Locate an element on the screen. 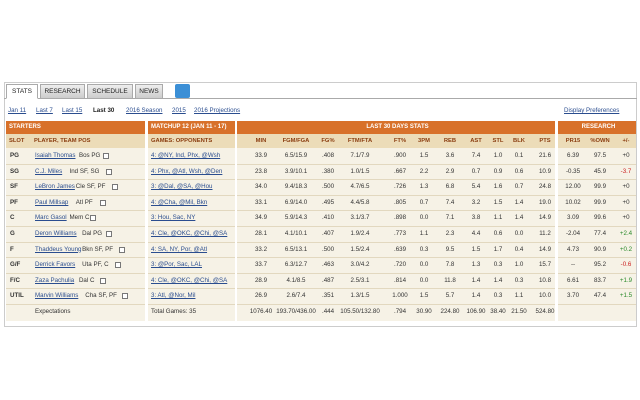 The image size is (640, 400). tab: RESEARCH is located at coordinates (62, 91).